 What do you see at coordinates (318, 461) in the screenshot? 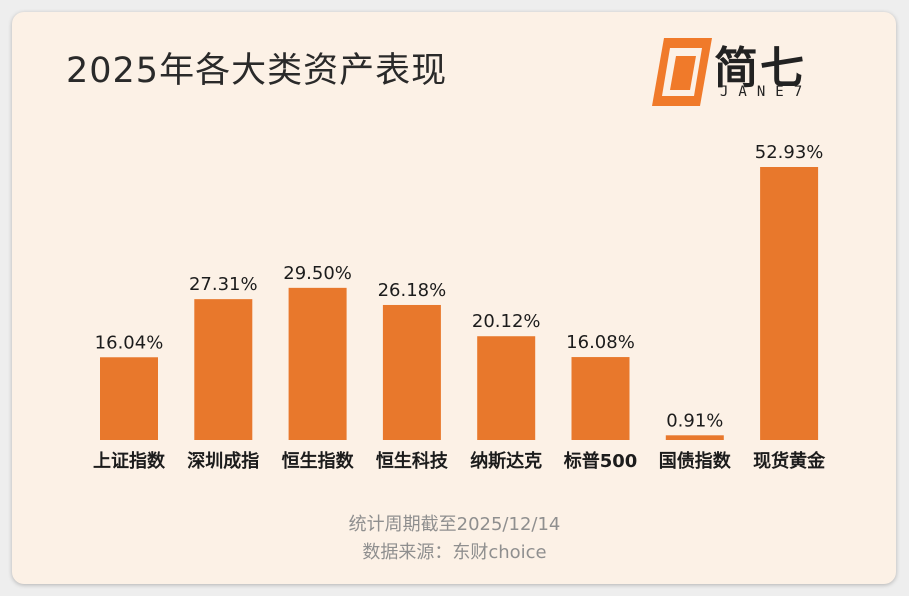
I see `category-label-3: 恒生指数` at bounding box center [318, 461].